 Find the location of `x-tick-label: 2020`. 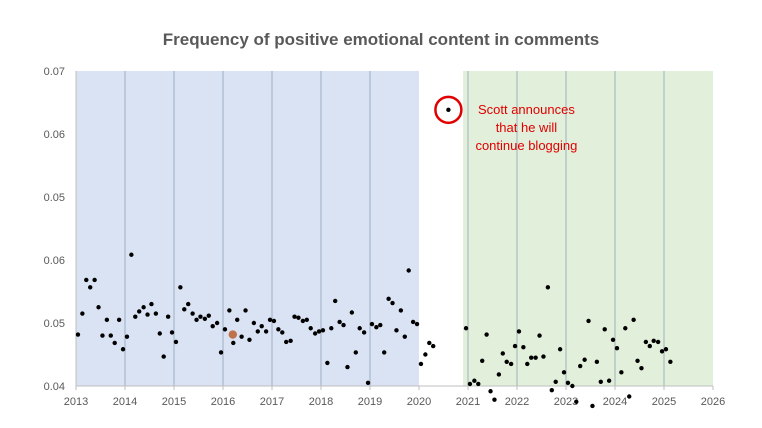

x-tick-label: 2020 is located at coordinates (419, 402).